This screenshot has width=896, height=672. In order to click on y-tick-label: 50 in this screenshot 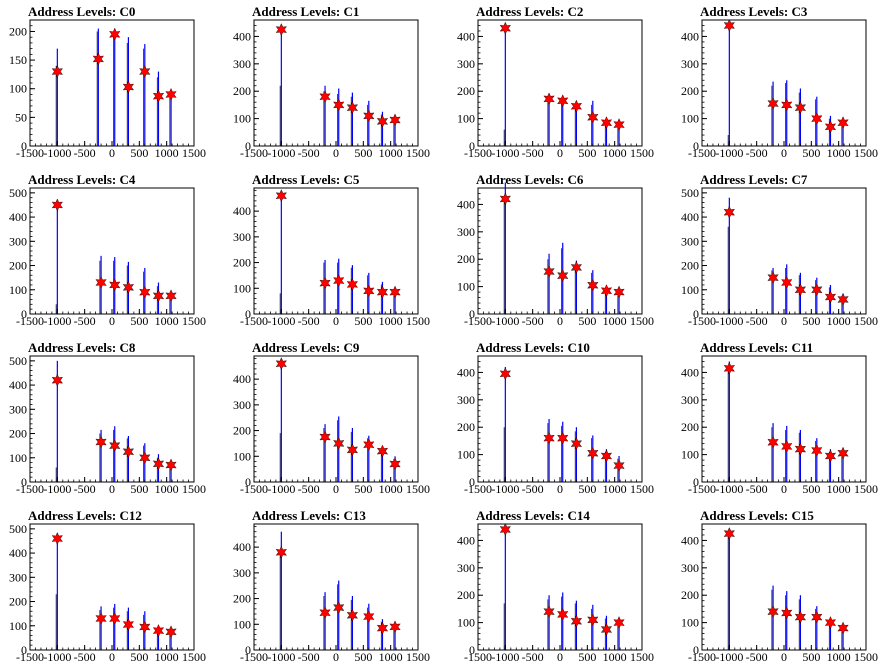, I will do `click(21, 117)`.